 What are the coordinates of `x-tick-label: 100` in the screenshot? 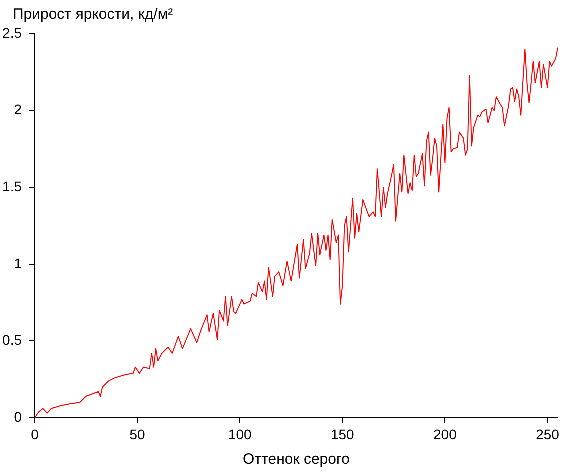 It's located at (240, 434).